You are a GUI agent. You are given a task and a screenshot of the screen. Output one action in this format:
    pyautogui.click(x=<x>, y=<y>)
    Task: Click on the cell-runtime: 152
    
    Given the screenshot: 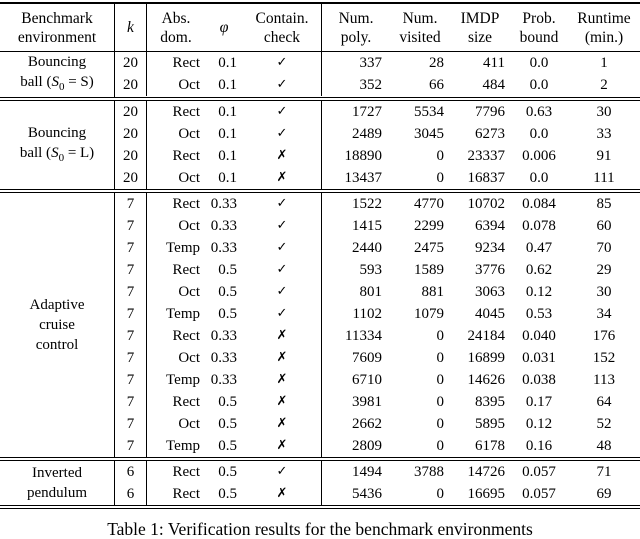 What is the action you would take?
    pyautogui.click(x=604, y=358)
    